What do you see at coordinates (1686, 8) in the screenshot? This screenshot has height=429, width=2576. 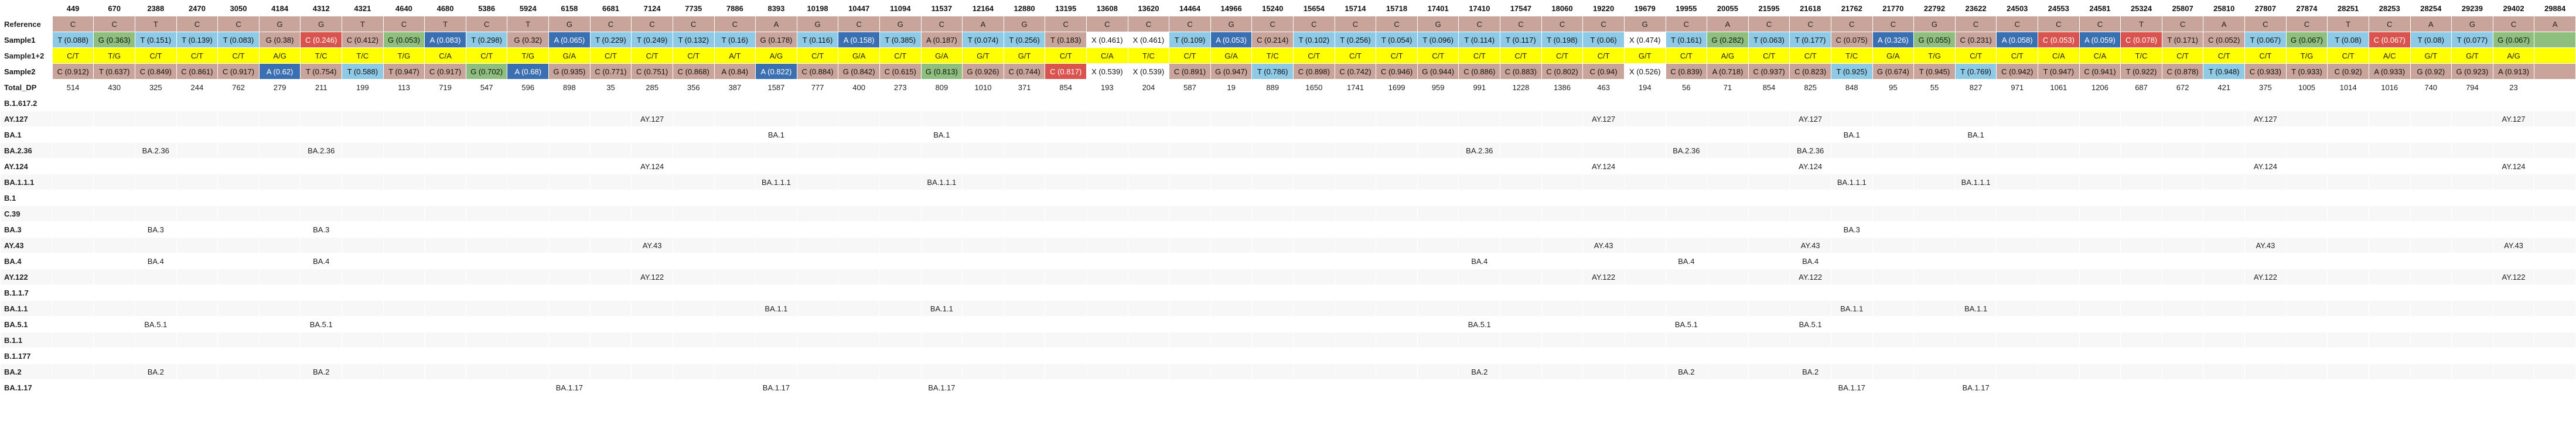 I see `position-header-cell: 19955` at bounding box center [1686, 8].